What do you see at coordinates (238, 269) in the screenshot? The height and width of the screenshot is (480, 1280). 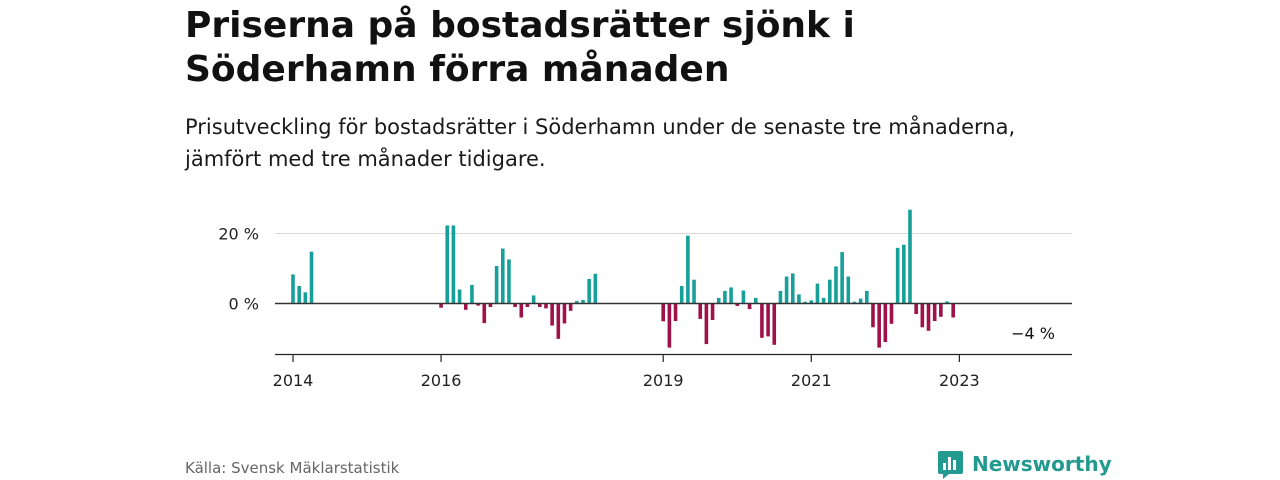 I see `y-axis-labels: 0 % 20 %` at bounding box center [238, 269].